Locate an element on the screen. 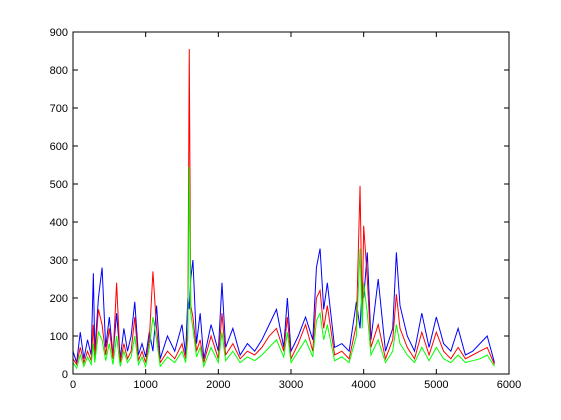 The image size is (561, 420). y-tick-label: 0 is located at coordinates (65, 375).